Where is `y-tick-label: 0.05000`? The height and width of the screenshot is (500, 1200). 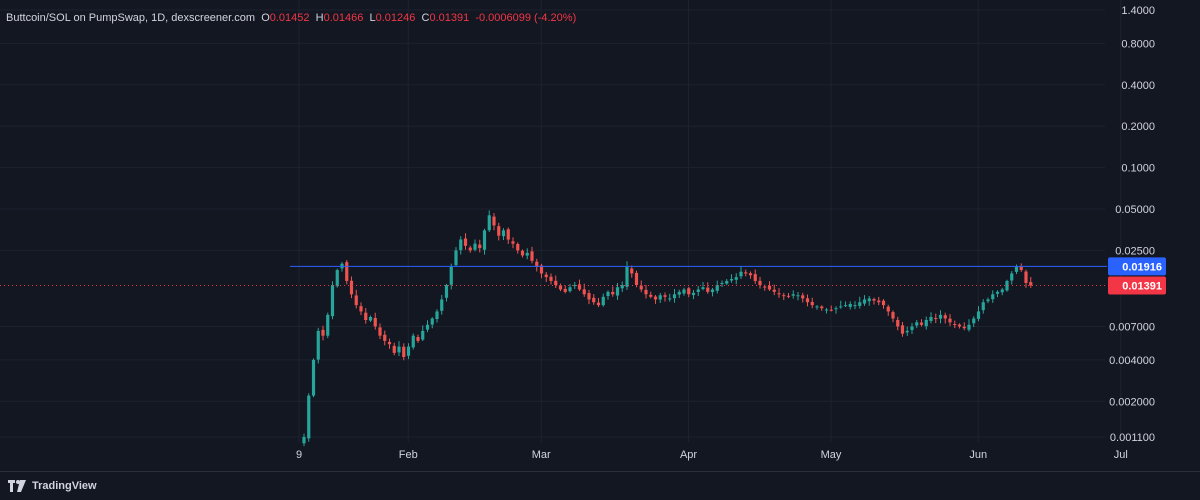
y-tick-label: 0.05000 is located at coordinates (1135, 210).